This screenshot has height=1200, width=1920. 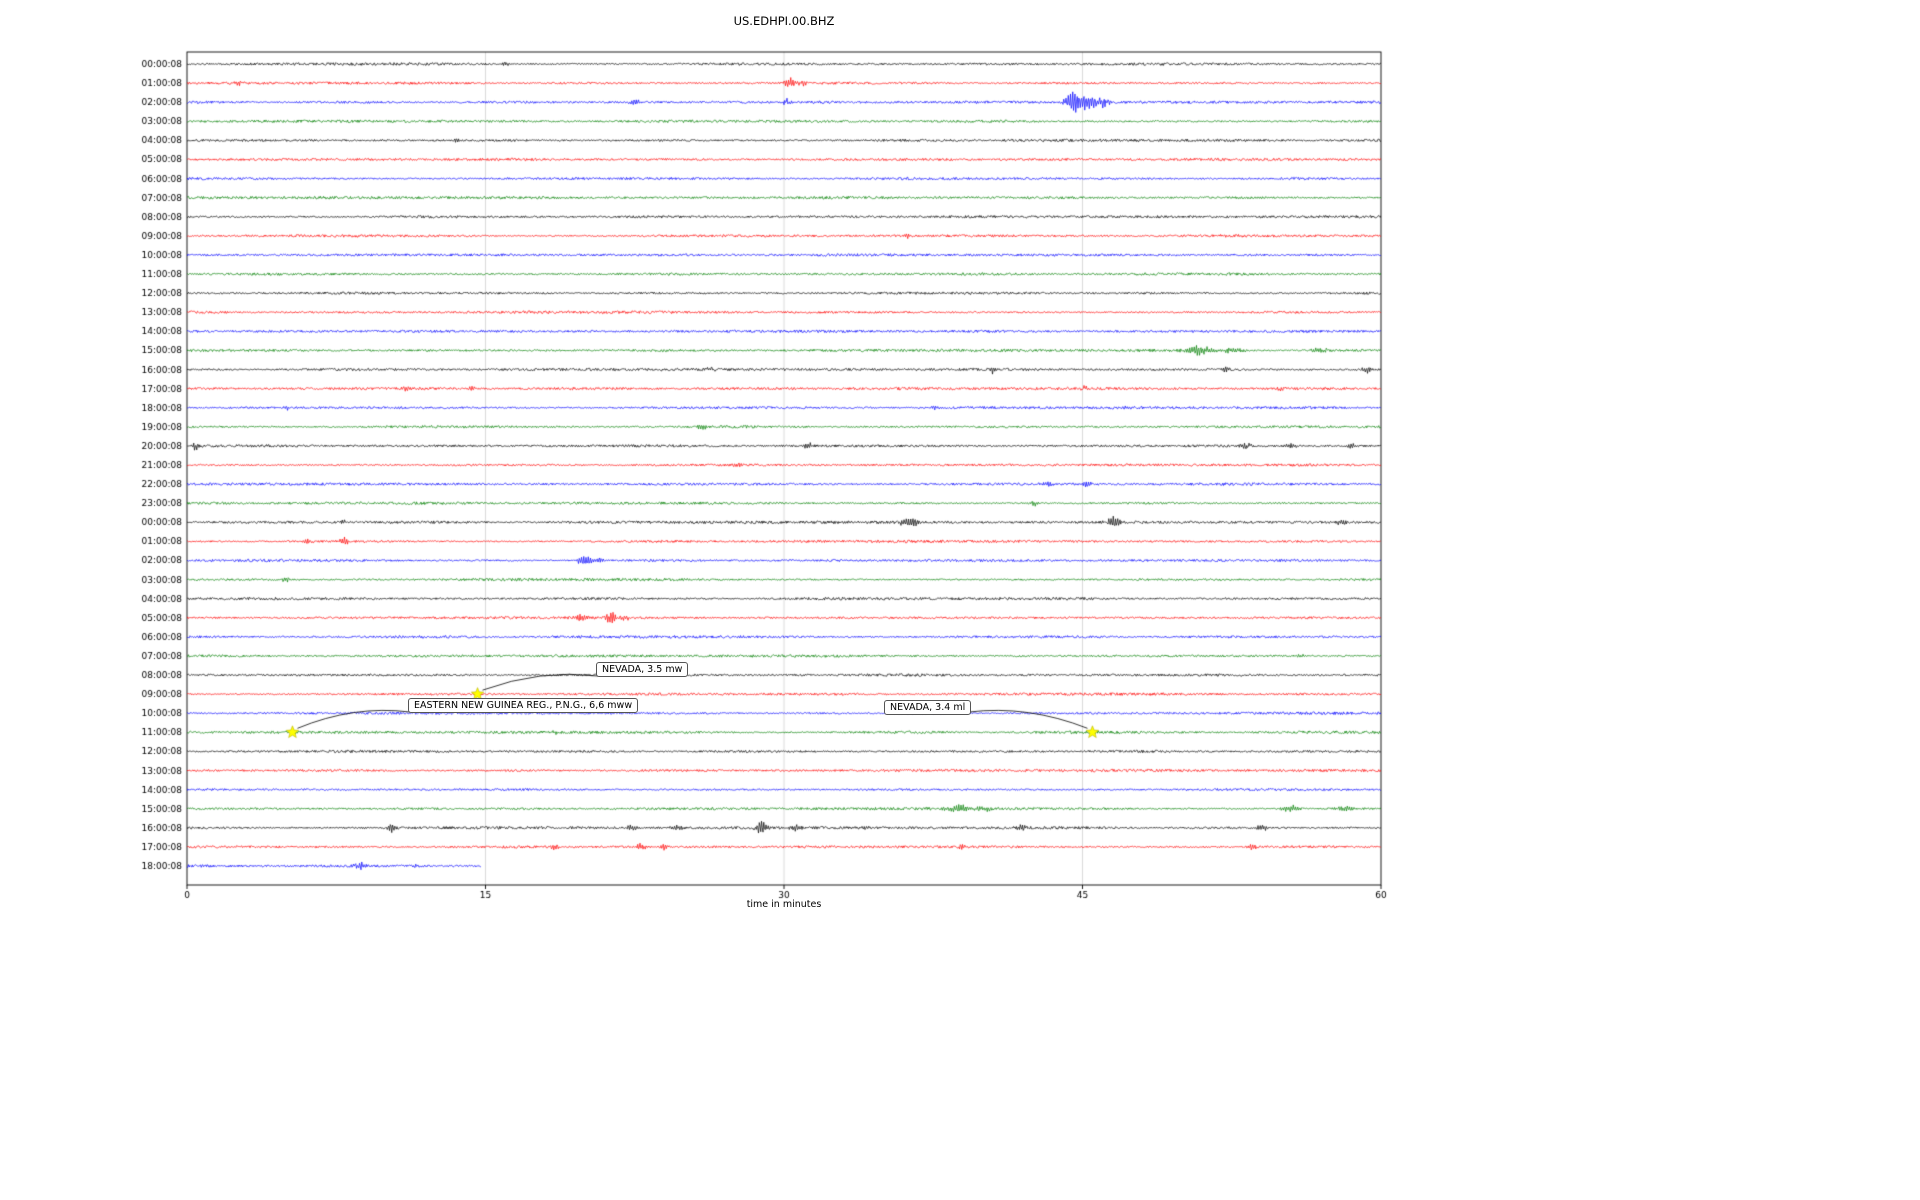 What do you see at coordinates (784, 21) in the screenshot?
I see `figure-title: US.EDHPI.00.BHZ` at bounding box center [784, 21].